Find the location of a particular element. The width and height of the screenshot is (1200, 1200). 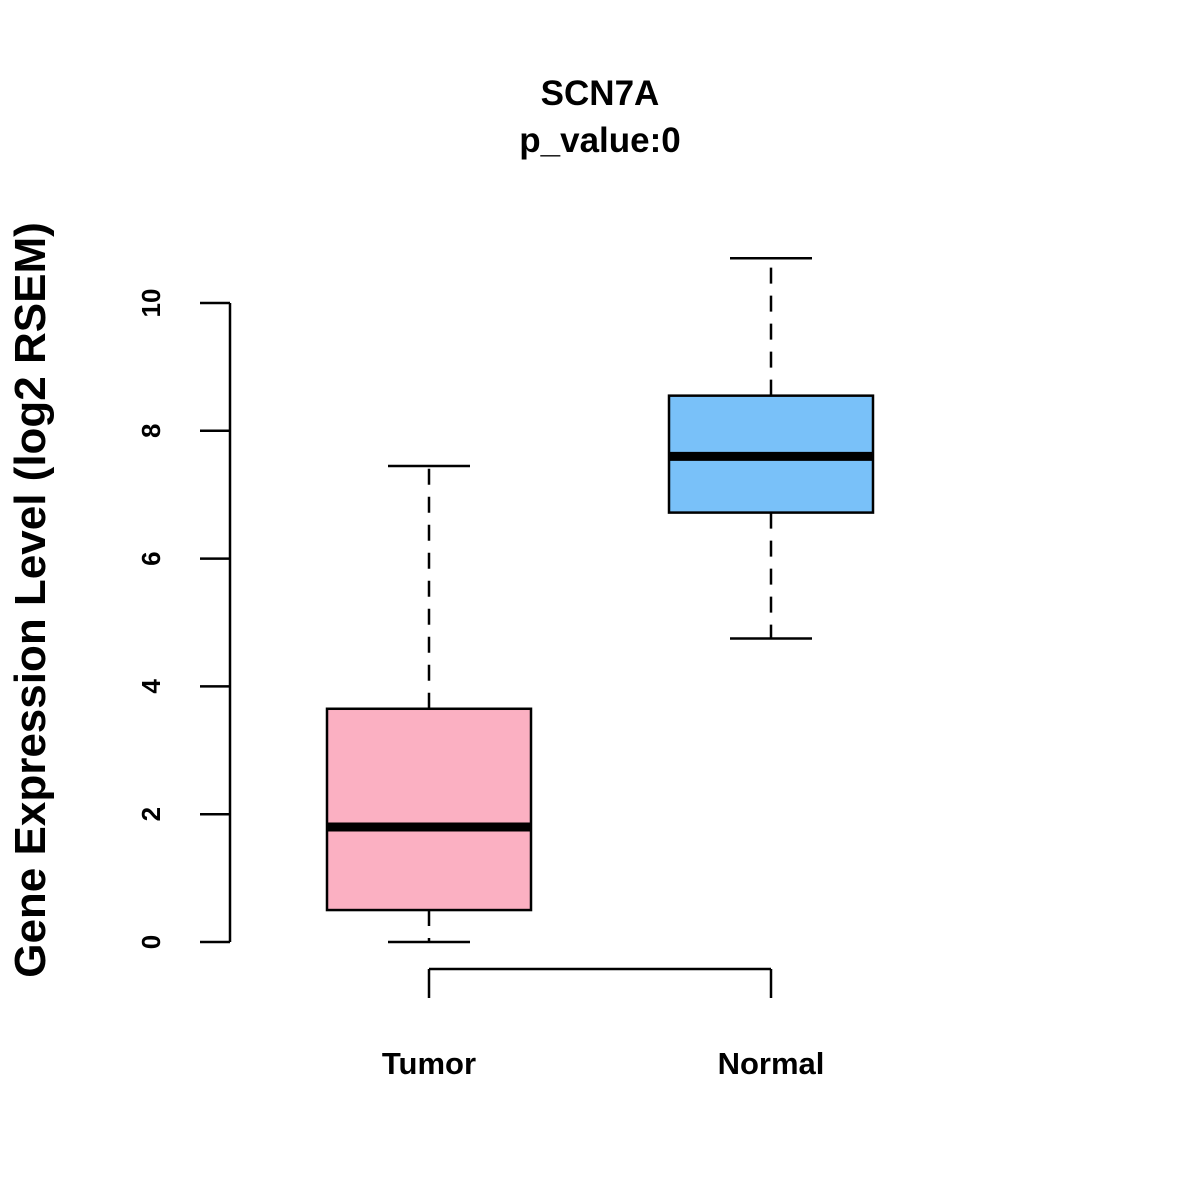

x-axis: Tumor Normal is located at coordinates (603, 1024).